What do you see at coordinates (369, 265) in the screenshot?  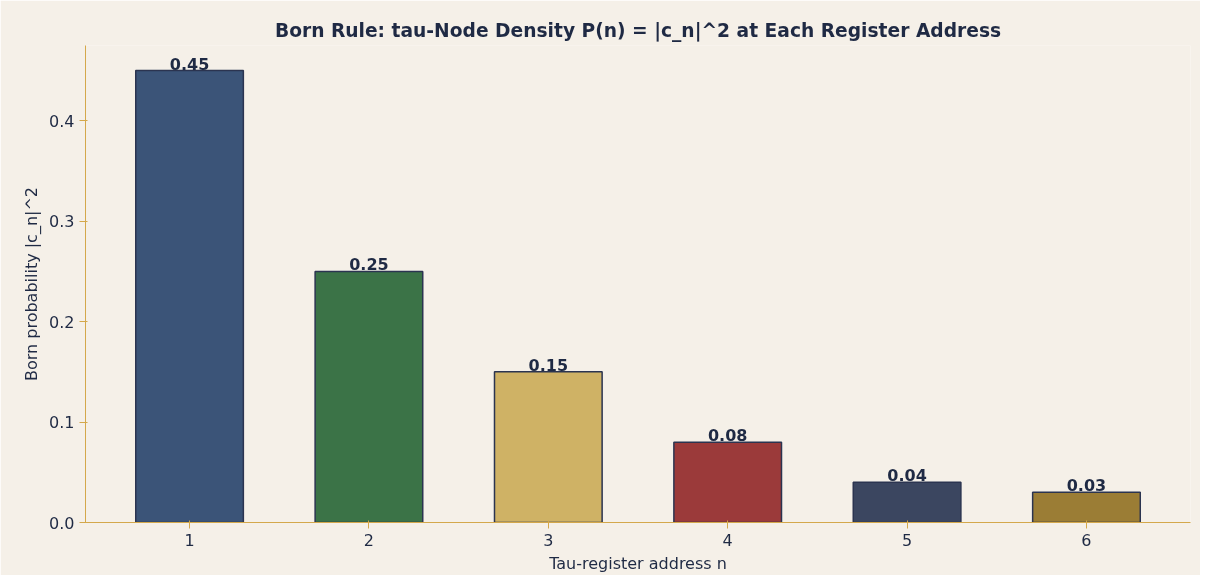 I see `data-label: 0.25` at bounding box center [369, 265].